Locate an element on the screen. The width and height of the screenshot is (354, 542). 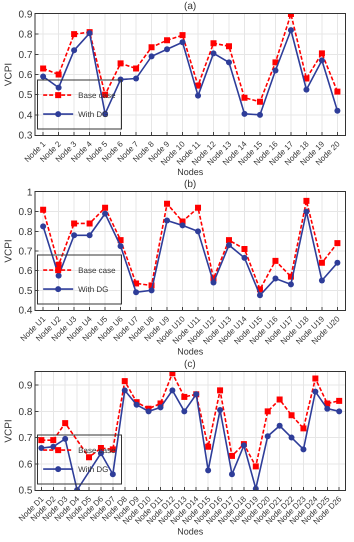
chart-title: (c) is located at coordinates (190, 364).